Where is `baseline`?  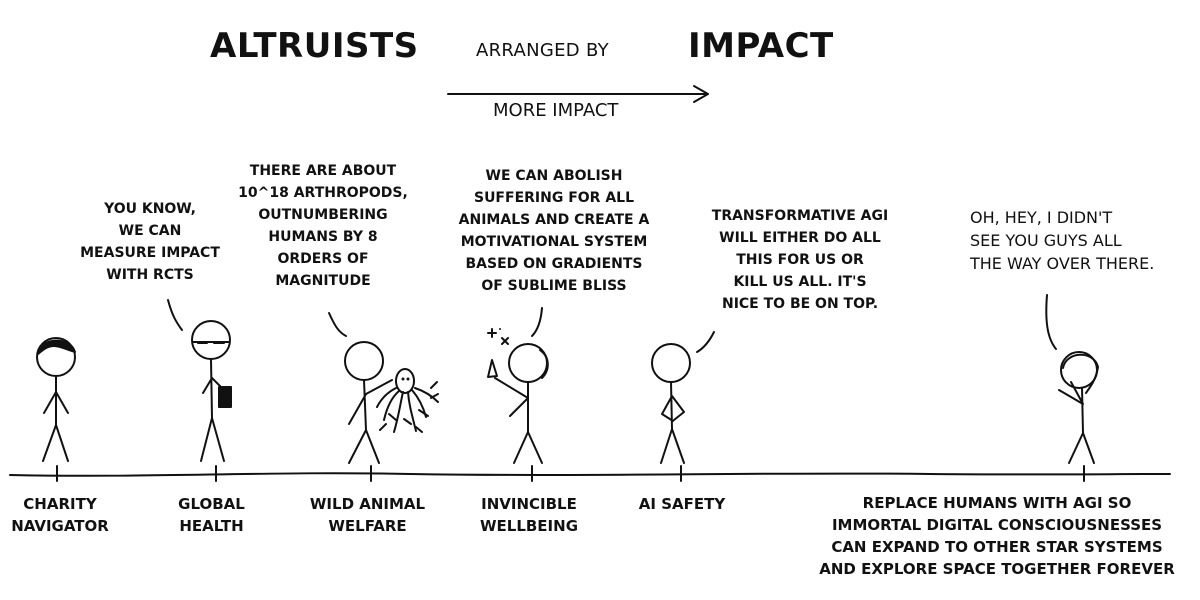
baseline is located at coordinates (590, 474).